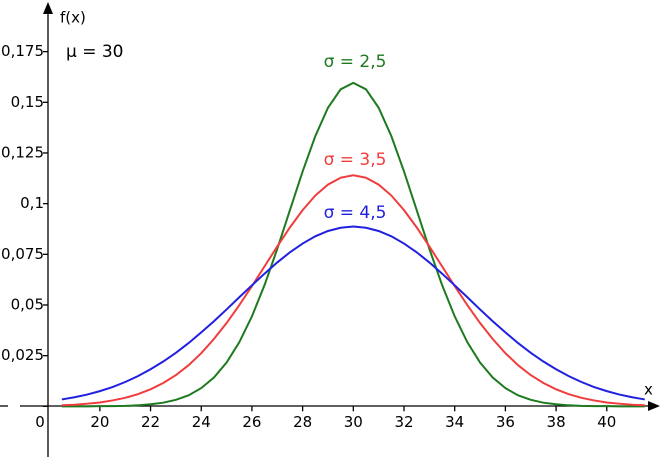  Describe the element at coordinates (403, 422) in the screenshot. I see `x-tick-label: 32` at that location.